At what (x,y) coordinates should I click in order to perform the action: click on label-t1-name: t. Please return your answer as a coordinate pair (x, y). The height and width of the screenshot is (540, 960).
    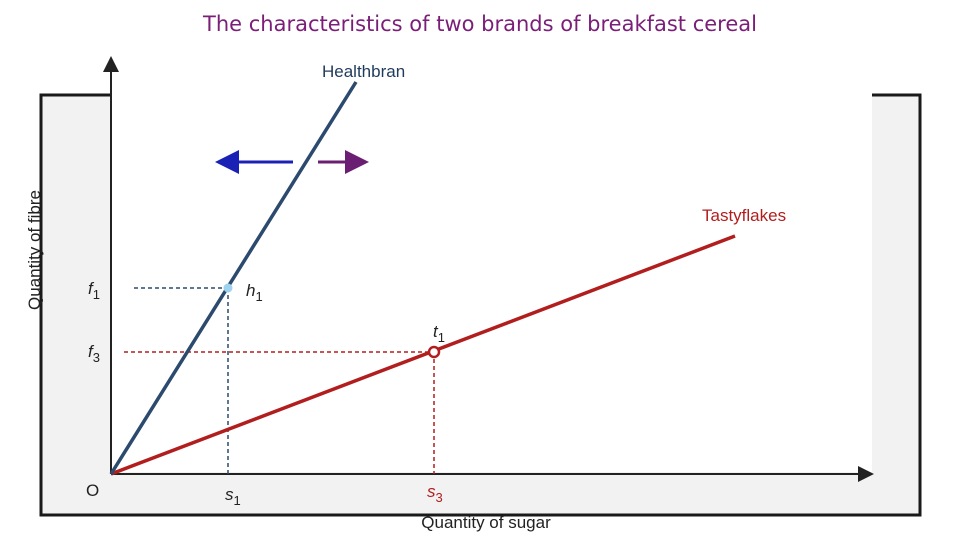
    Looking at the image, I should click on (436, 331).